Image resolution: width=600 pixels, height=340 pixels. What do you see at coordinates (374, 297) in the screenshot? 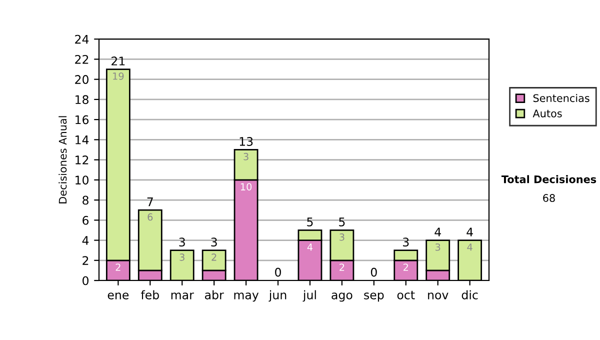
I see `x-tick-label: sep` at bounding box center [374, 297].